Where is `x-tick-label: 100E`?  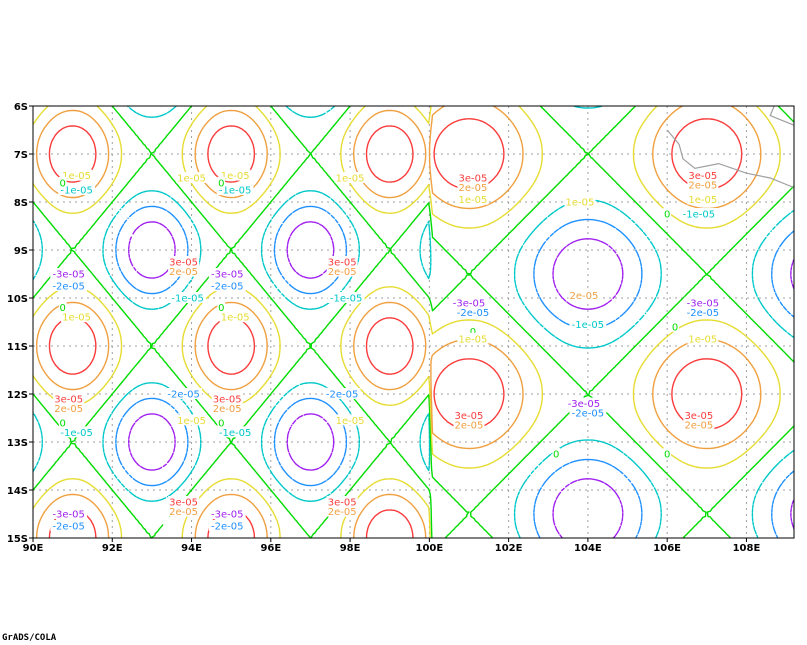
x-tick-label: 100E is located at coordinates (429, 548).